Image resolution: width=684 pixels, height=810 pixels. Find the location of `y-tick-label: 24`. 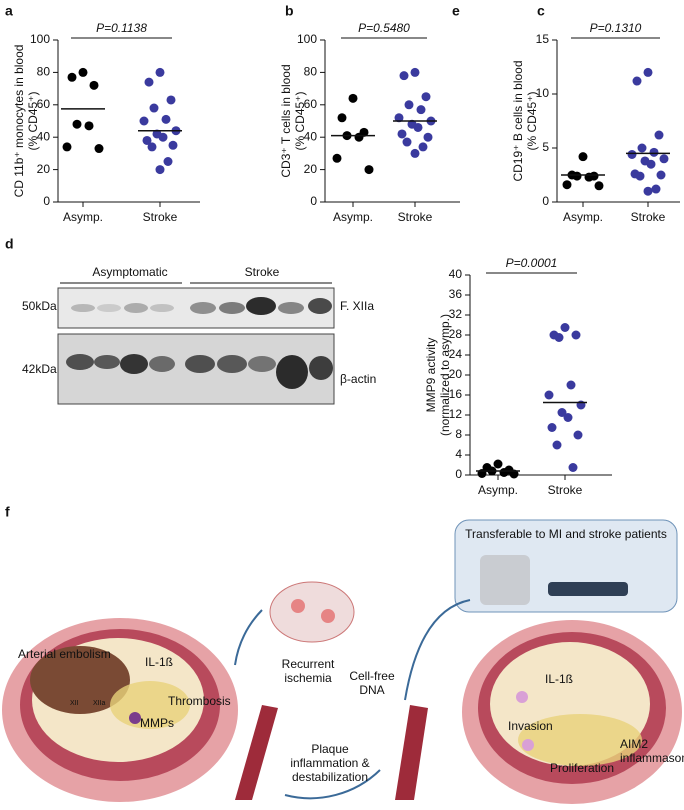

y-tick-label: 24 is located at coordinates (456, 354).